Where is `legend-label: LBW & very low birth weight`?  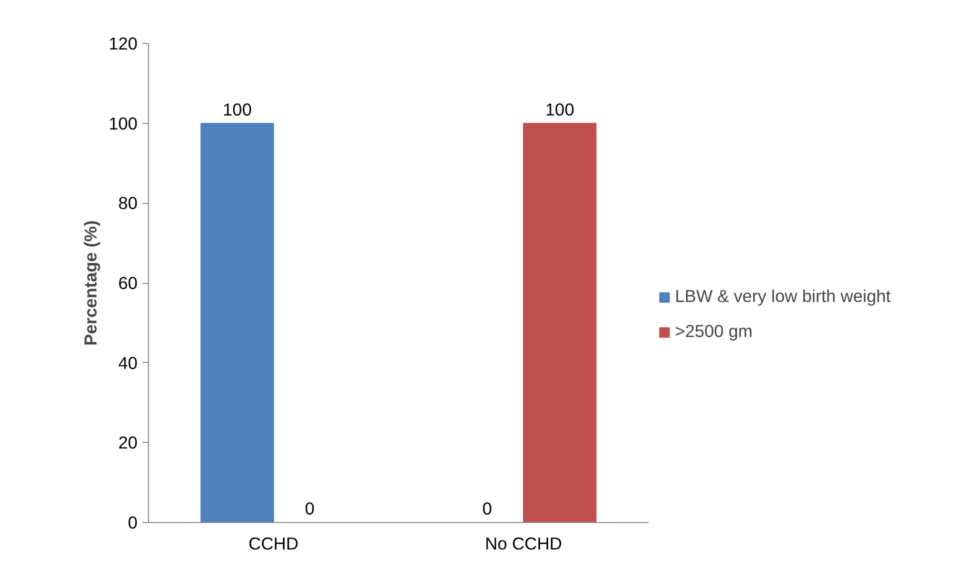
legend-label: LBW & very low birth weight is located at coordinates (783, 296).